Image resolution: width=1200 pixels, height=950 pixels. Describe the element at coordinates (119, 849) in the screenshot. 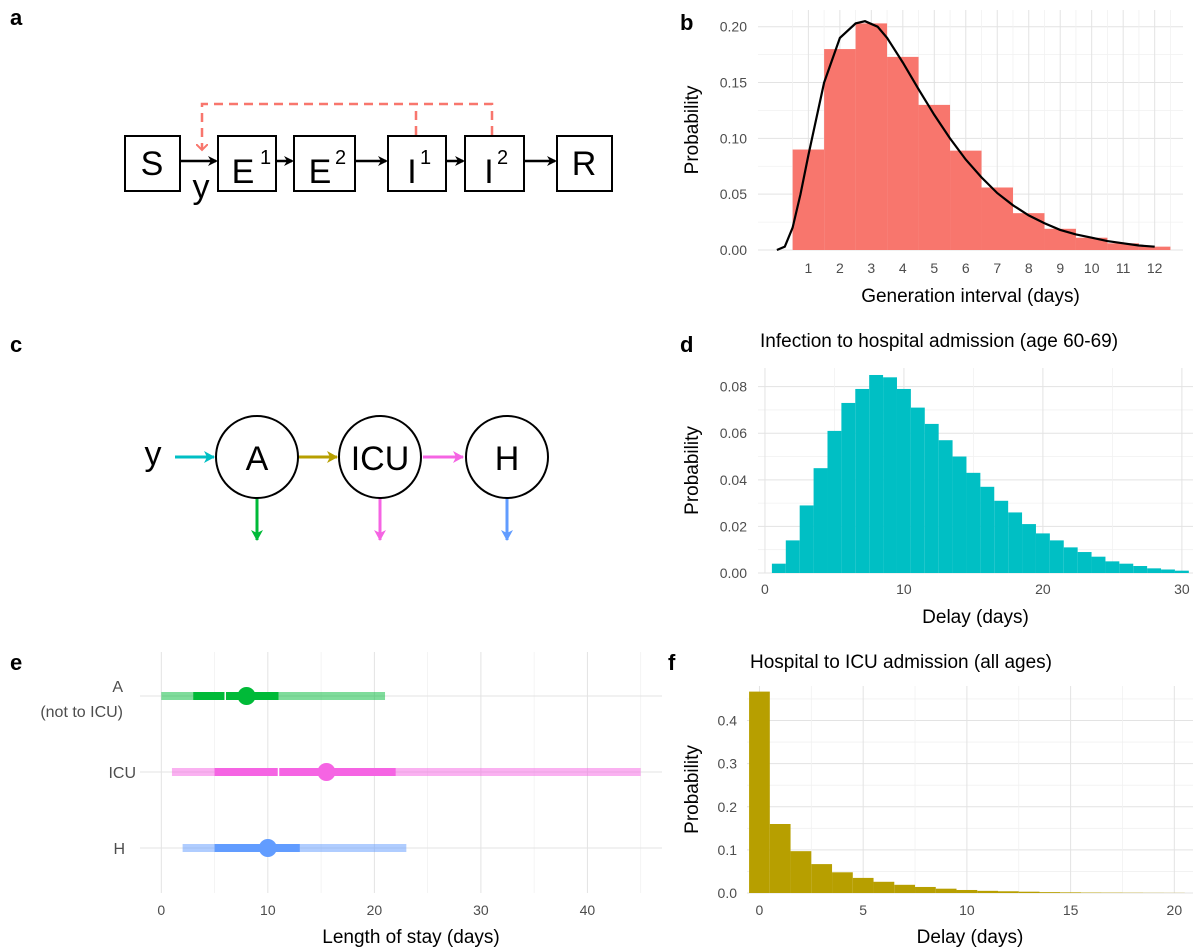

I see `los-category-label: H` at that location.